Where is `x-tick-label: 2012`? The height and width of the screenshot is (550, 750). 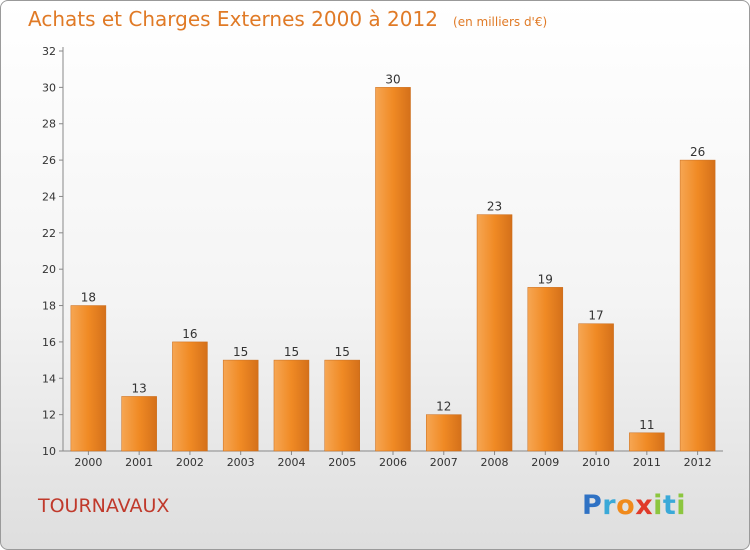
x-tick-label: 2012 is located at coordinates (698, 462).